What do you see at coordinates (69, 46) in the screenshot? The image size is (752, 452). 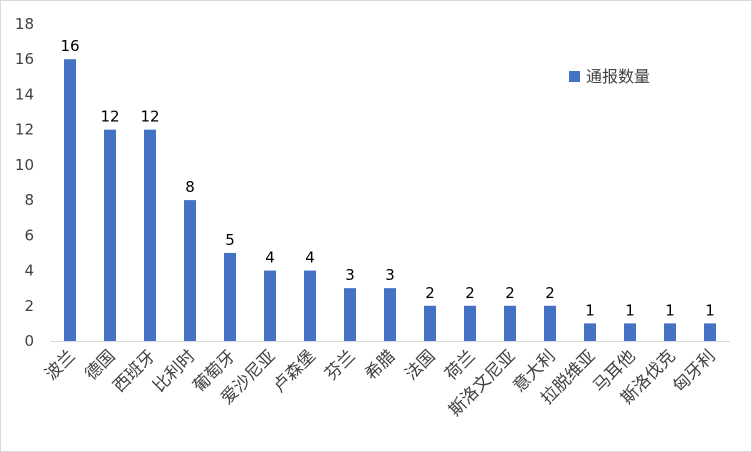 I see `data-label: 16` at bounding box center [69, 46].